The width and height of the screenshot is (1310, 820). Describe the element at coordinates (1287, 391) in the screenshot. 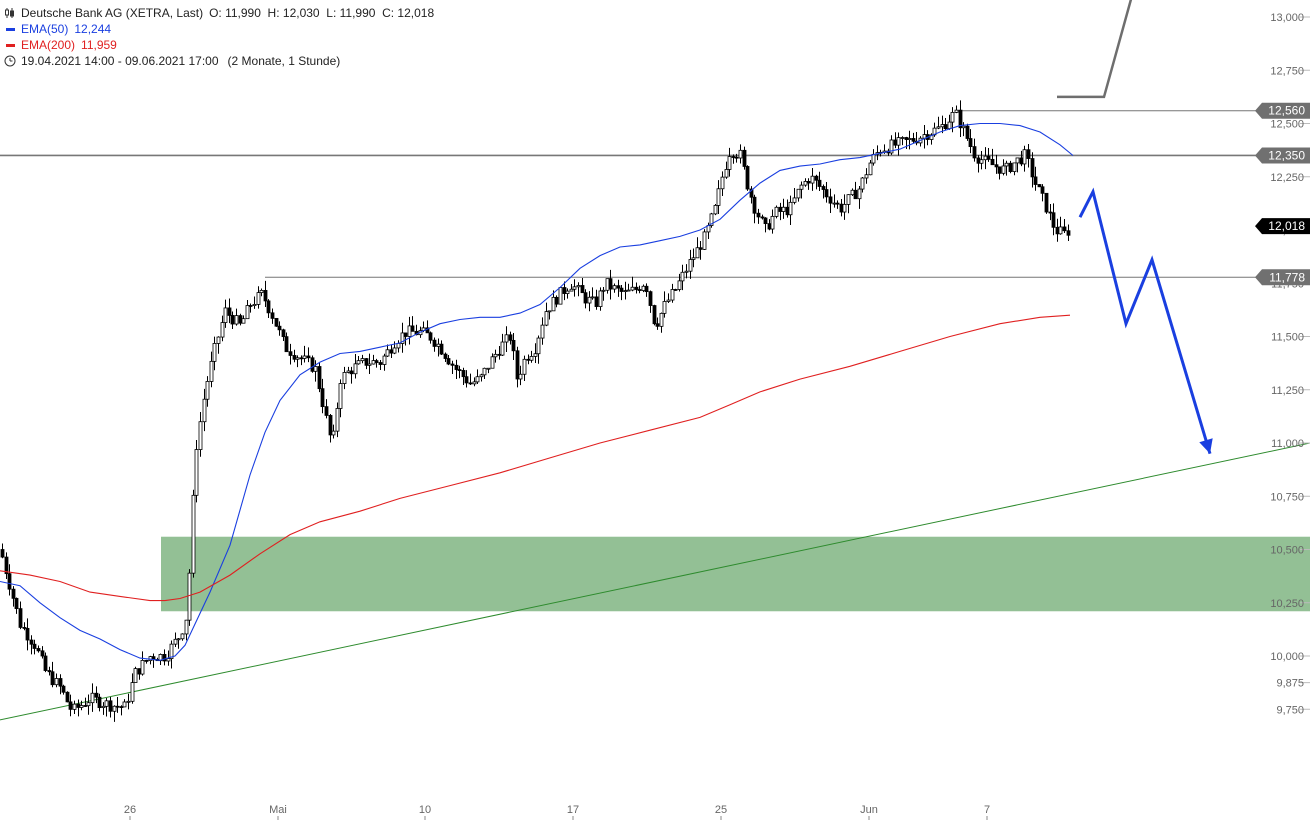

I see `y-tick-label: 11,250` at that location.